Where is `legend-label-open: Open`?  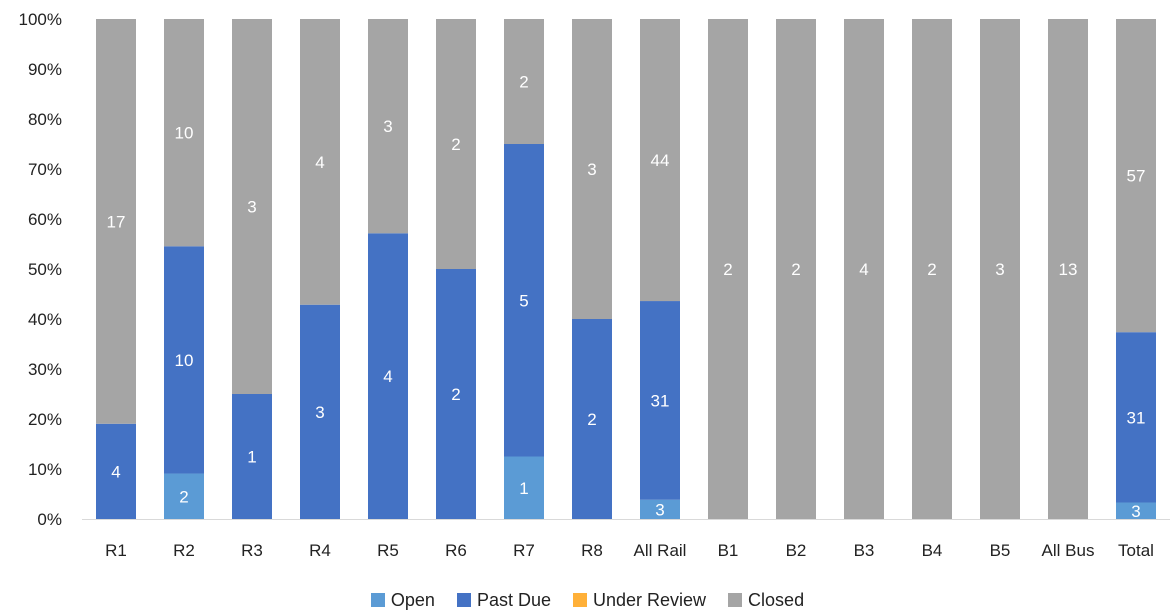
legend-label-open: Open is located at coordinates (412, 599).